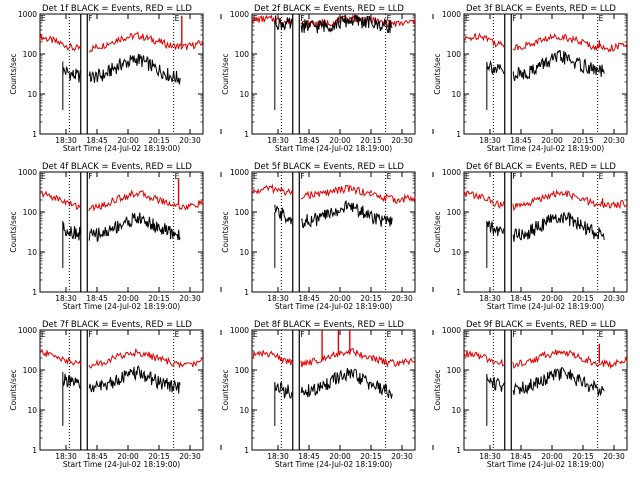 This screenshot has width=640, height=480. I want to click on panel-title: Det 8f BLACK = Events, RED = LLD, so click(329, 325).